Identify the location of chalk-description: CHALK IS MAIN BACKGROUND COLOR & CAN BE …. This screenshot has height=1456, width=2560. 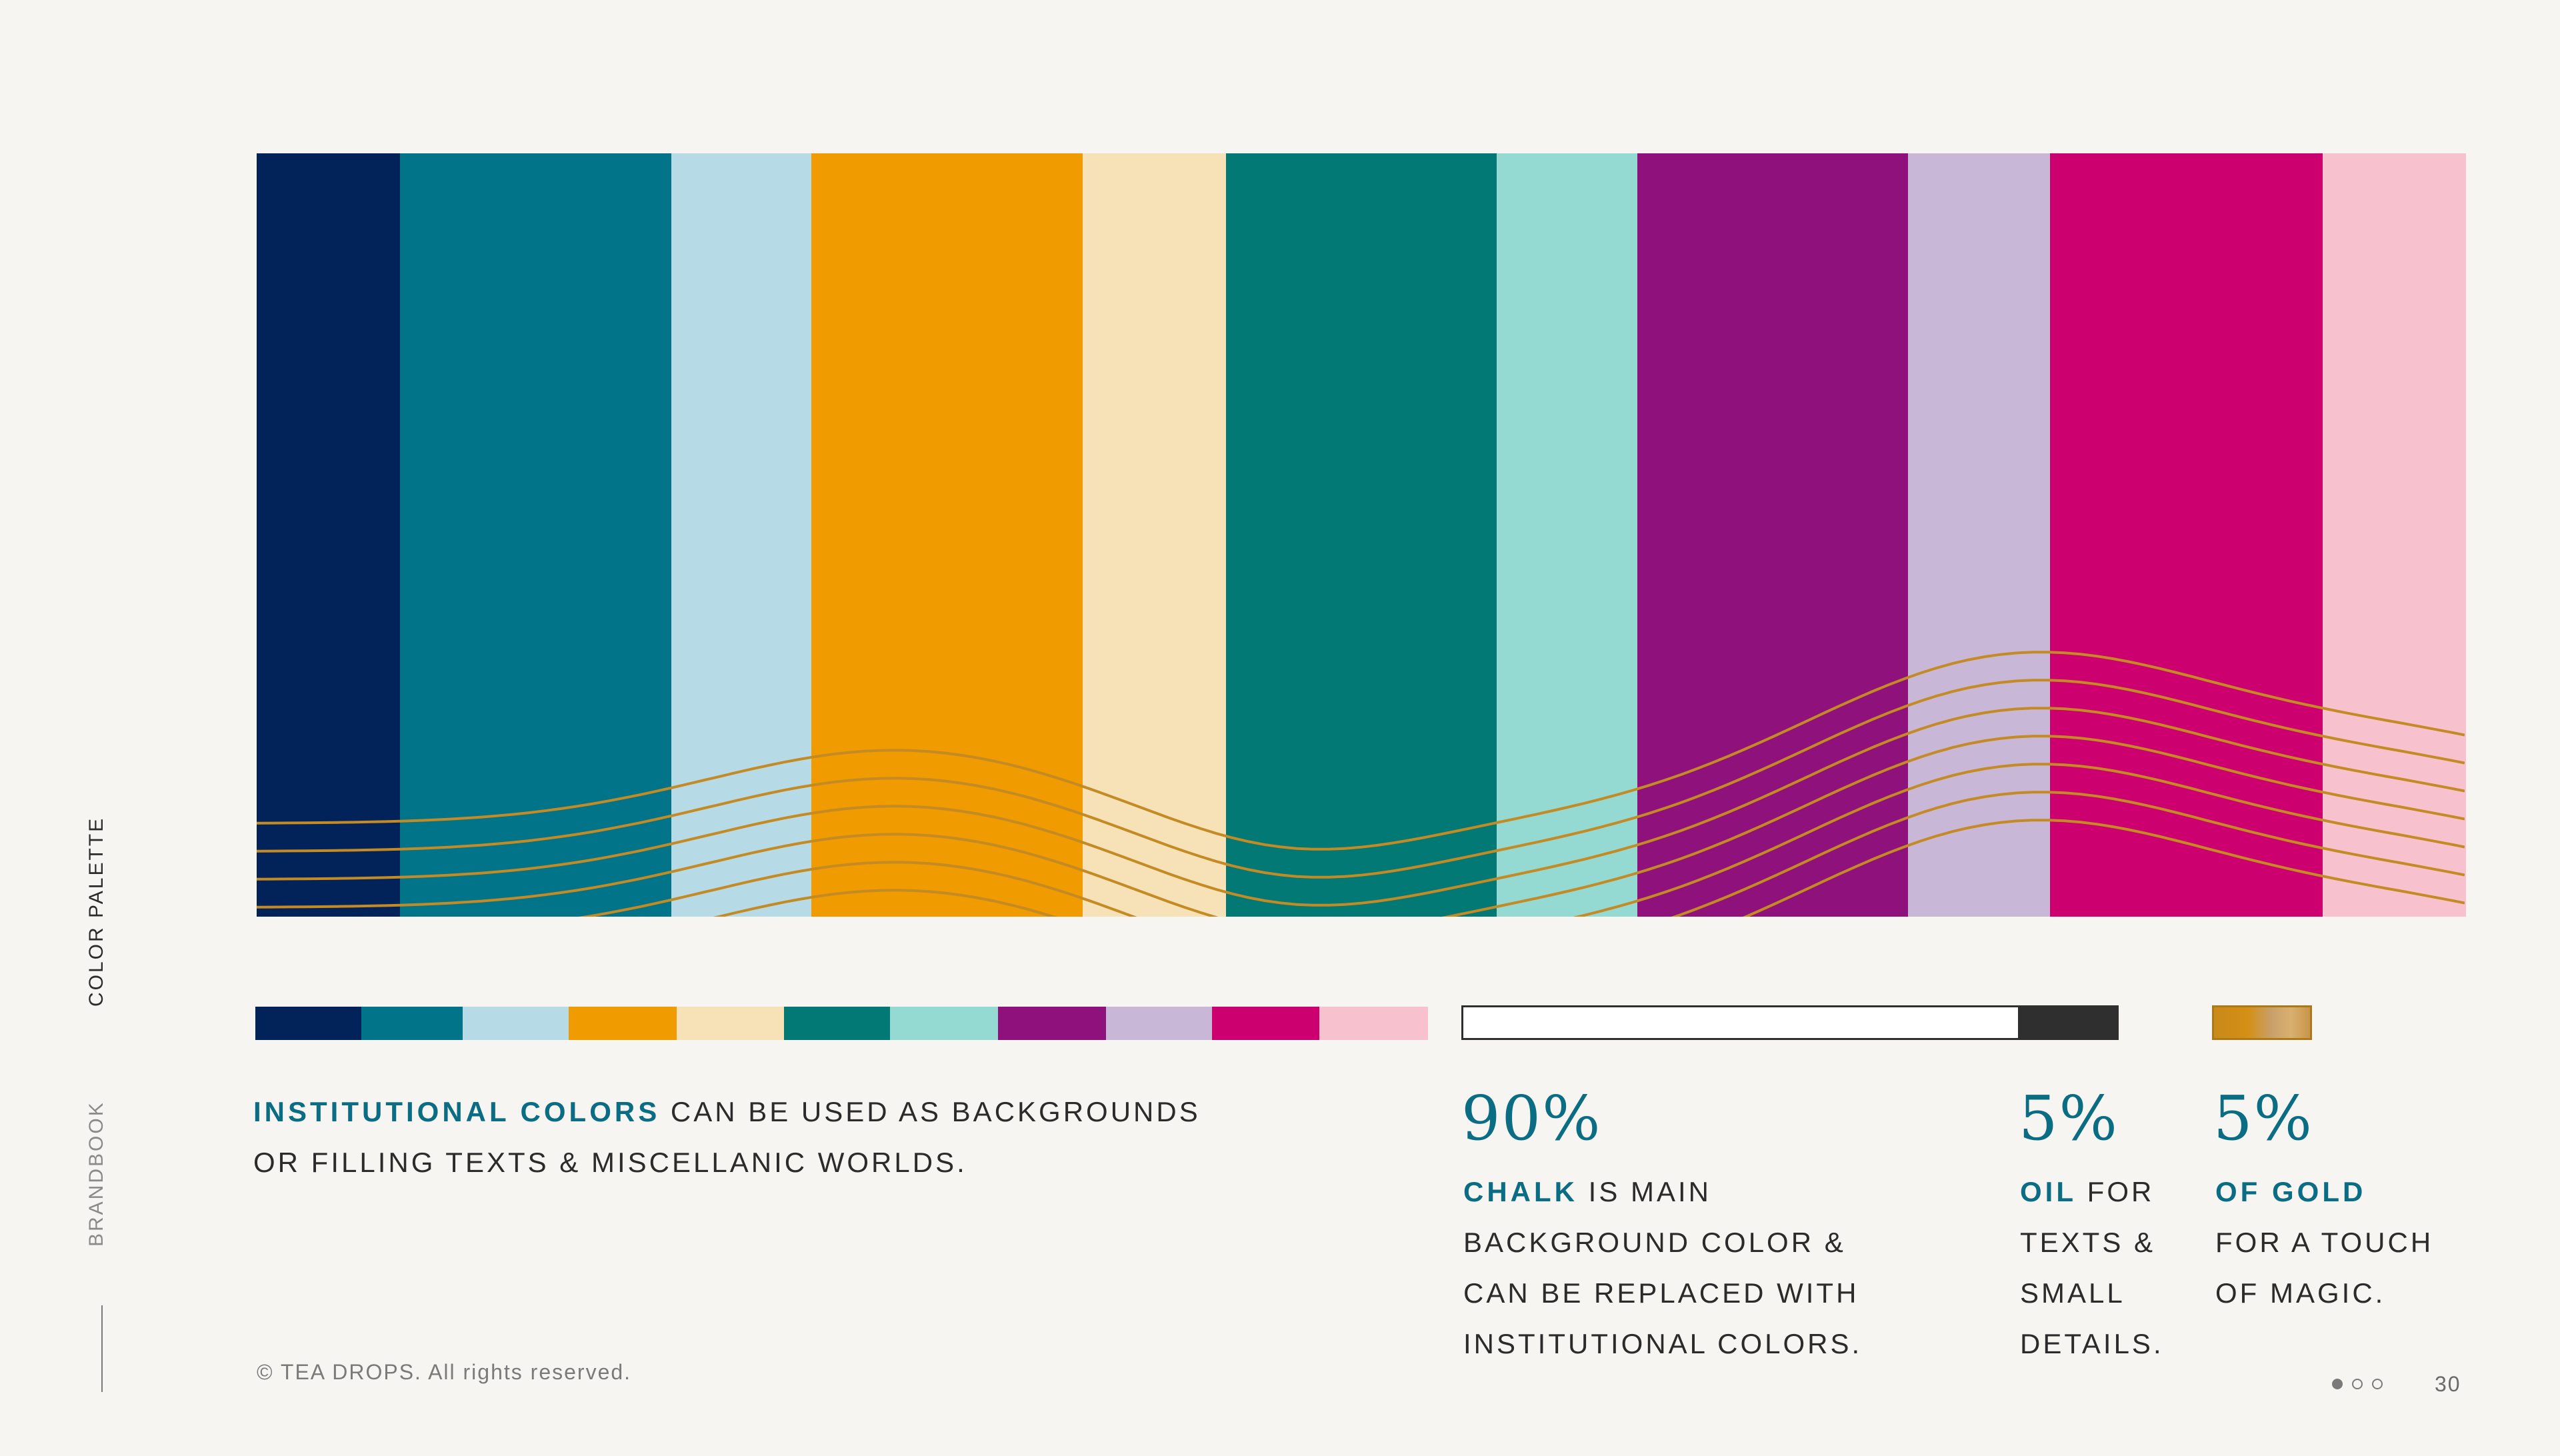
(1663, 1267).